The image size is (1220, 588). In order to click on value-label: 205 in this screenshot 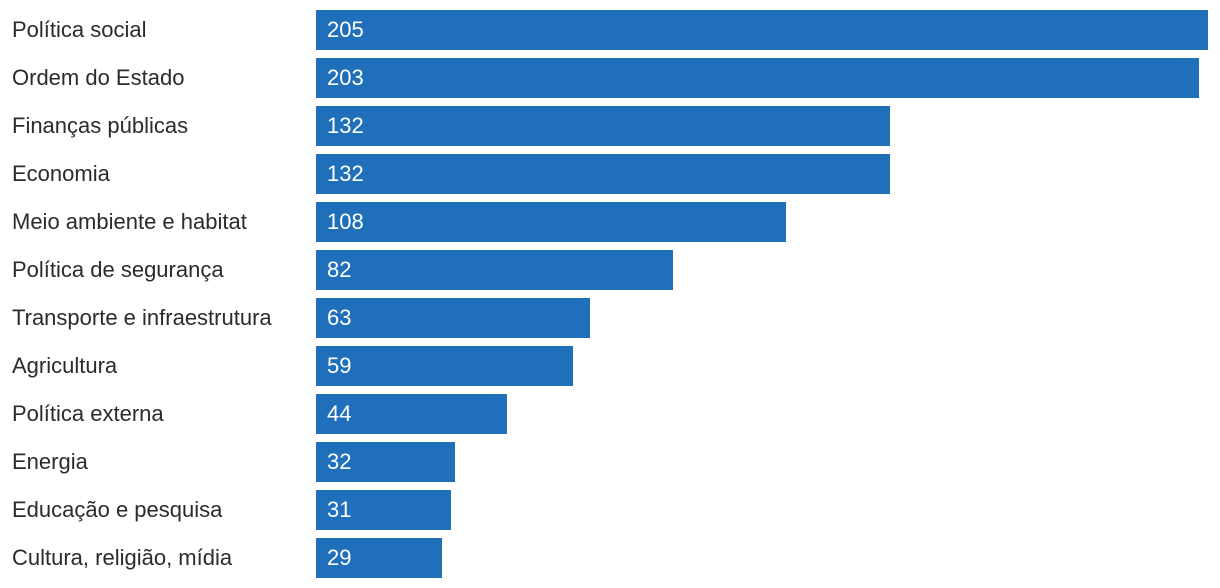, I will do `click(345, 29)`.